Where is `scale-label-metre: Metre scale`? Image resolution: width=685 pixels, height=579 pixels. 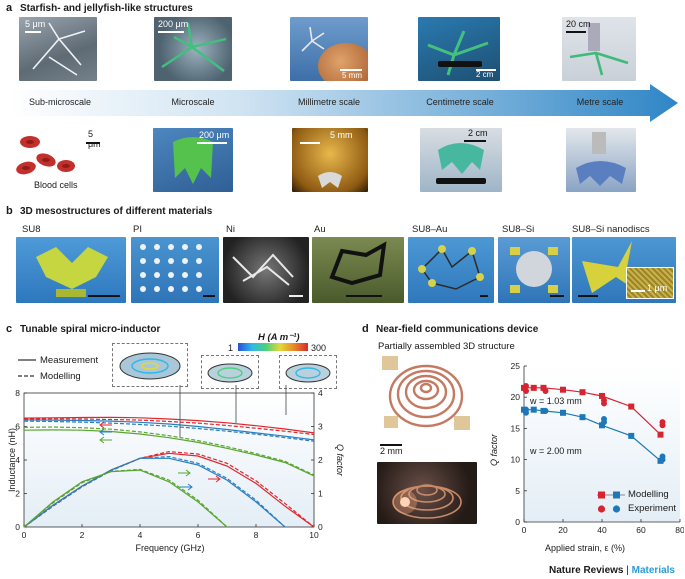 scale-label-metre: Metre scale is located at coordinates (600, 102).